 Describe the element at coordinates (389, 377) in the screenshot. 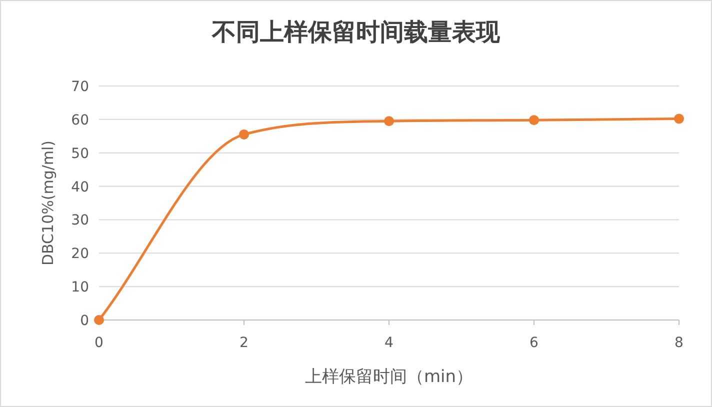

I see `x-axis-title: 上样保留时间（min）` at that location.